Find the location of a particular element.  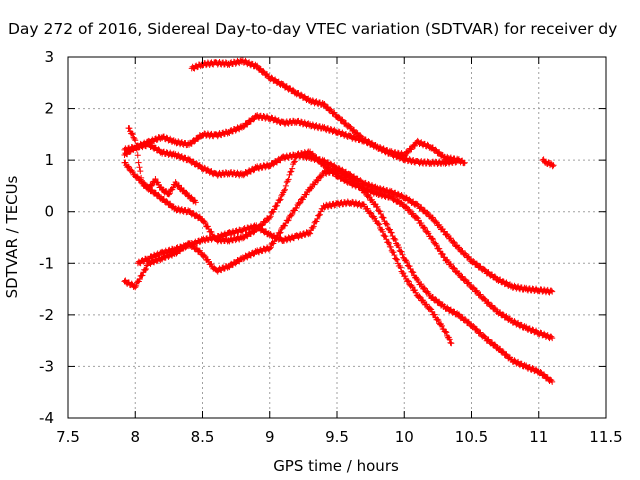

y-tick-label: 0 is located at coordinates (49, 212).